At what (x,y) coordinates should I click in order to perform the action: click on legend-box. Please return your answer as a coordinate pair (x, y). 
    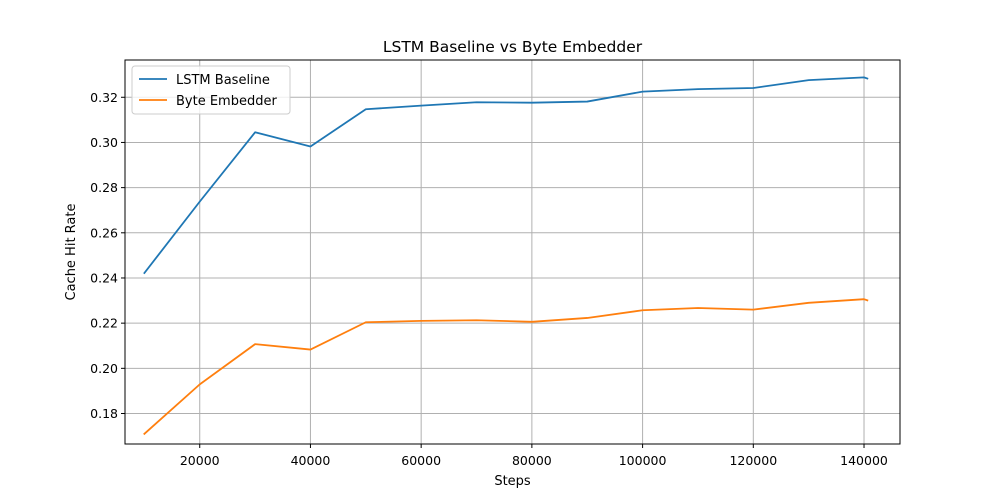
    Looking at the image, I should click on (211, 90).